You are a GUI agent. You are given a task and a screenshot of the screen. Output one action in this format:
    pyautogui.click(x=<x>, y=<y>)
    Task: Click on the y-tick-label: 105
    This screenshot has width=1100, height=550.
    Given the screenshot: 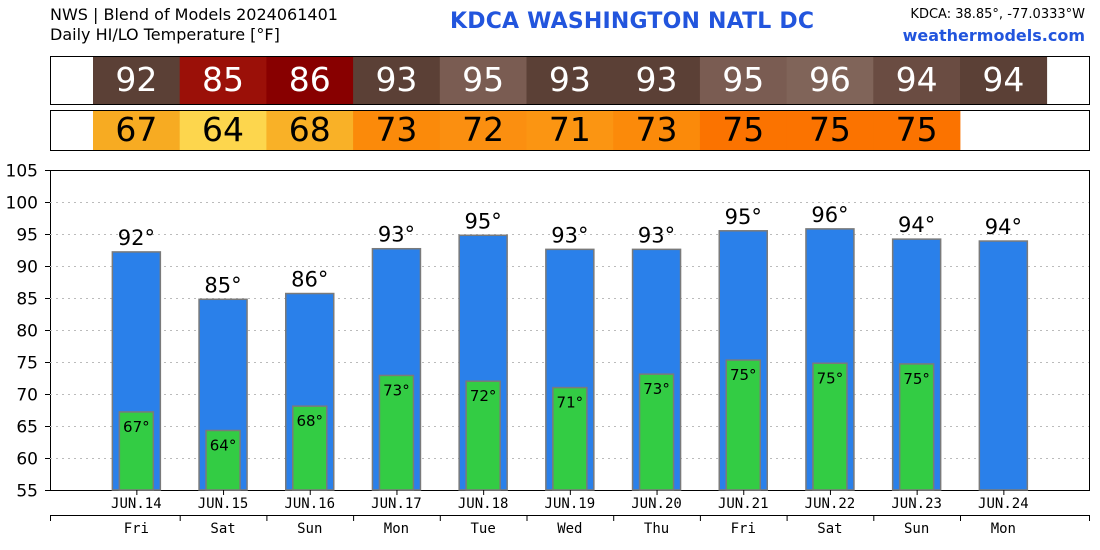 What is the action you would take?
    pyautogui.click(x=22, y=172)
    